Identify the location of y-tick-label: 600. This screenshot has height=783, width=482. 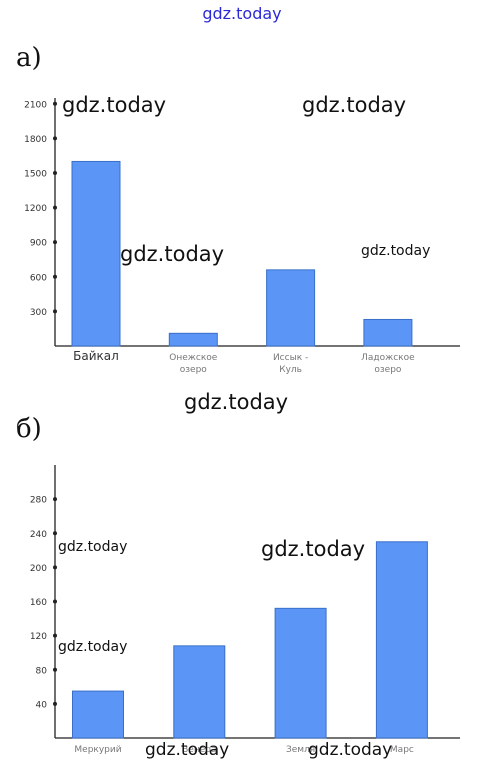
(38, 278).